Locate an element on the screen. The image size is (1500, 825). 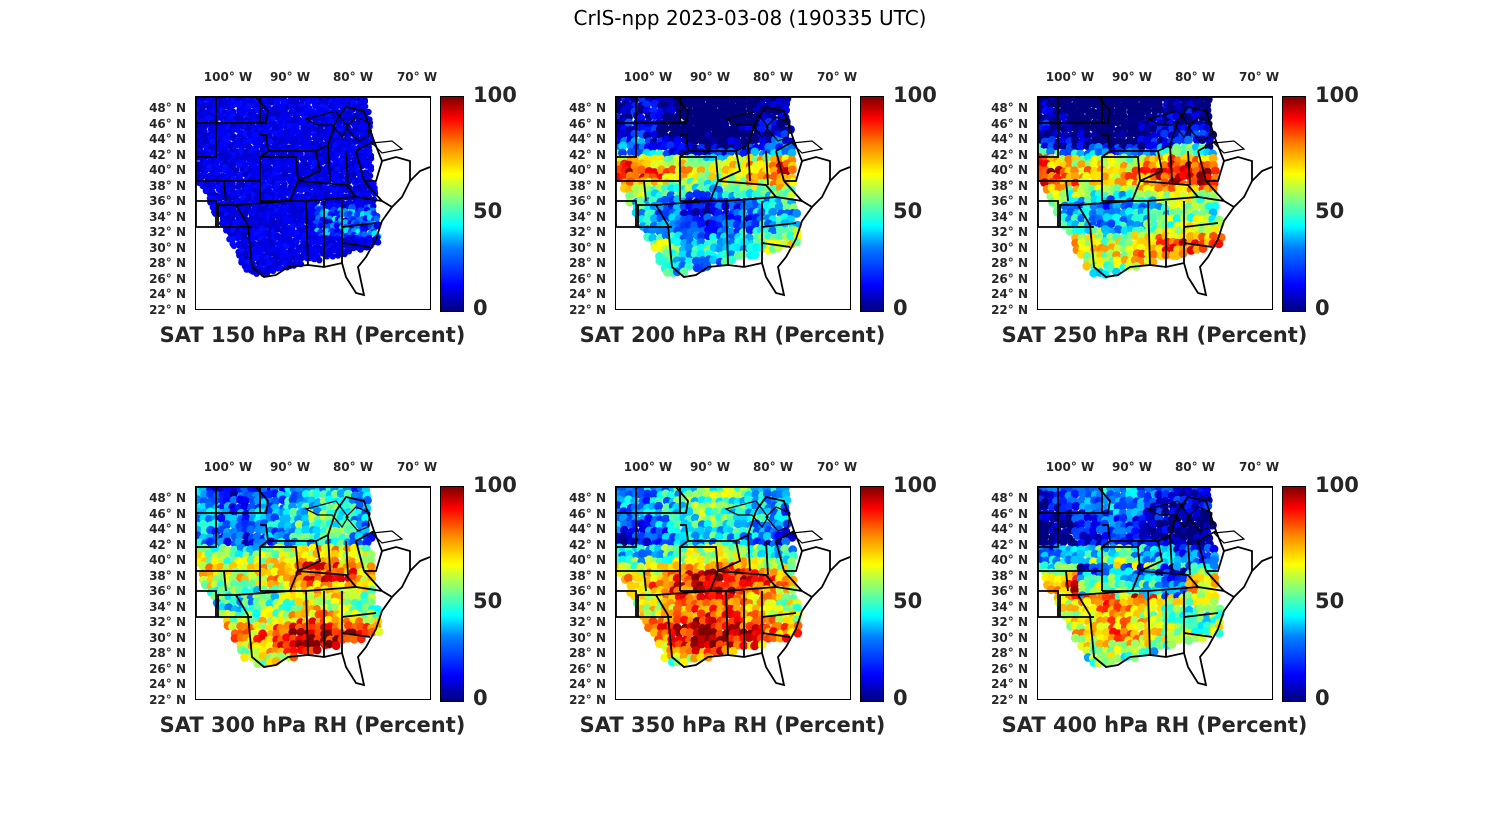
figure-title: CrIS-npp 2023-03-08 (190335 UTC) is located at coordinates (750, 18).